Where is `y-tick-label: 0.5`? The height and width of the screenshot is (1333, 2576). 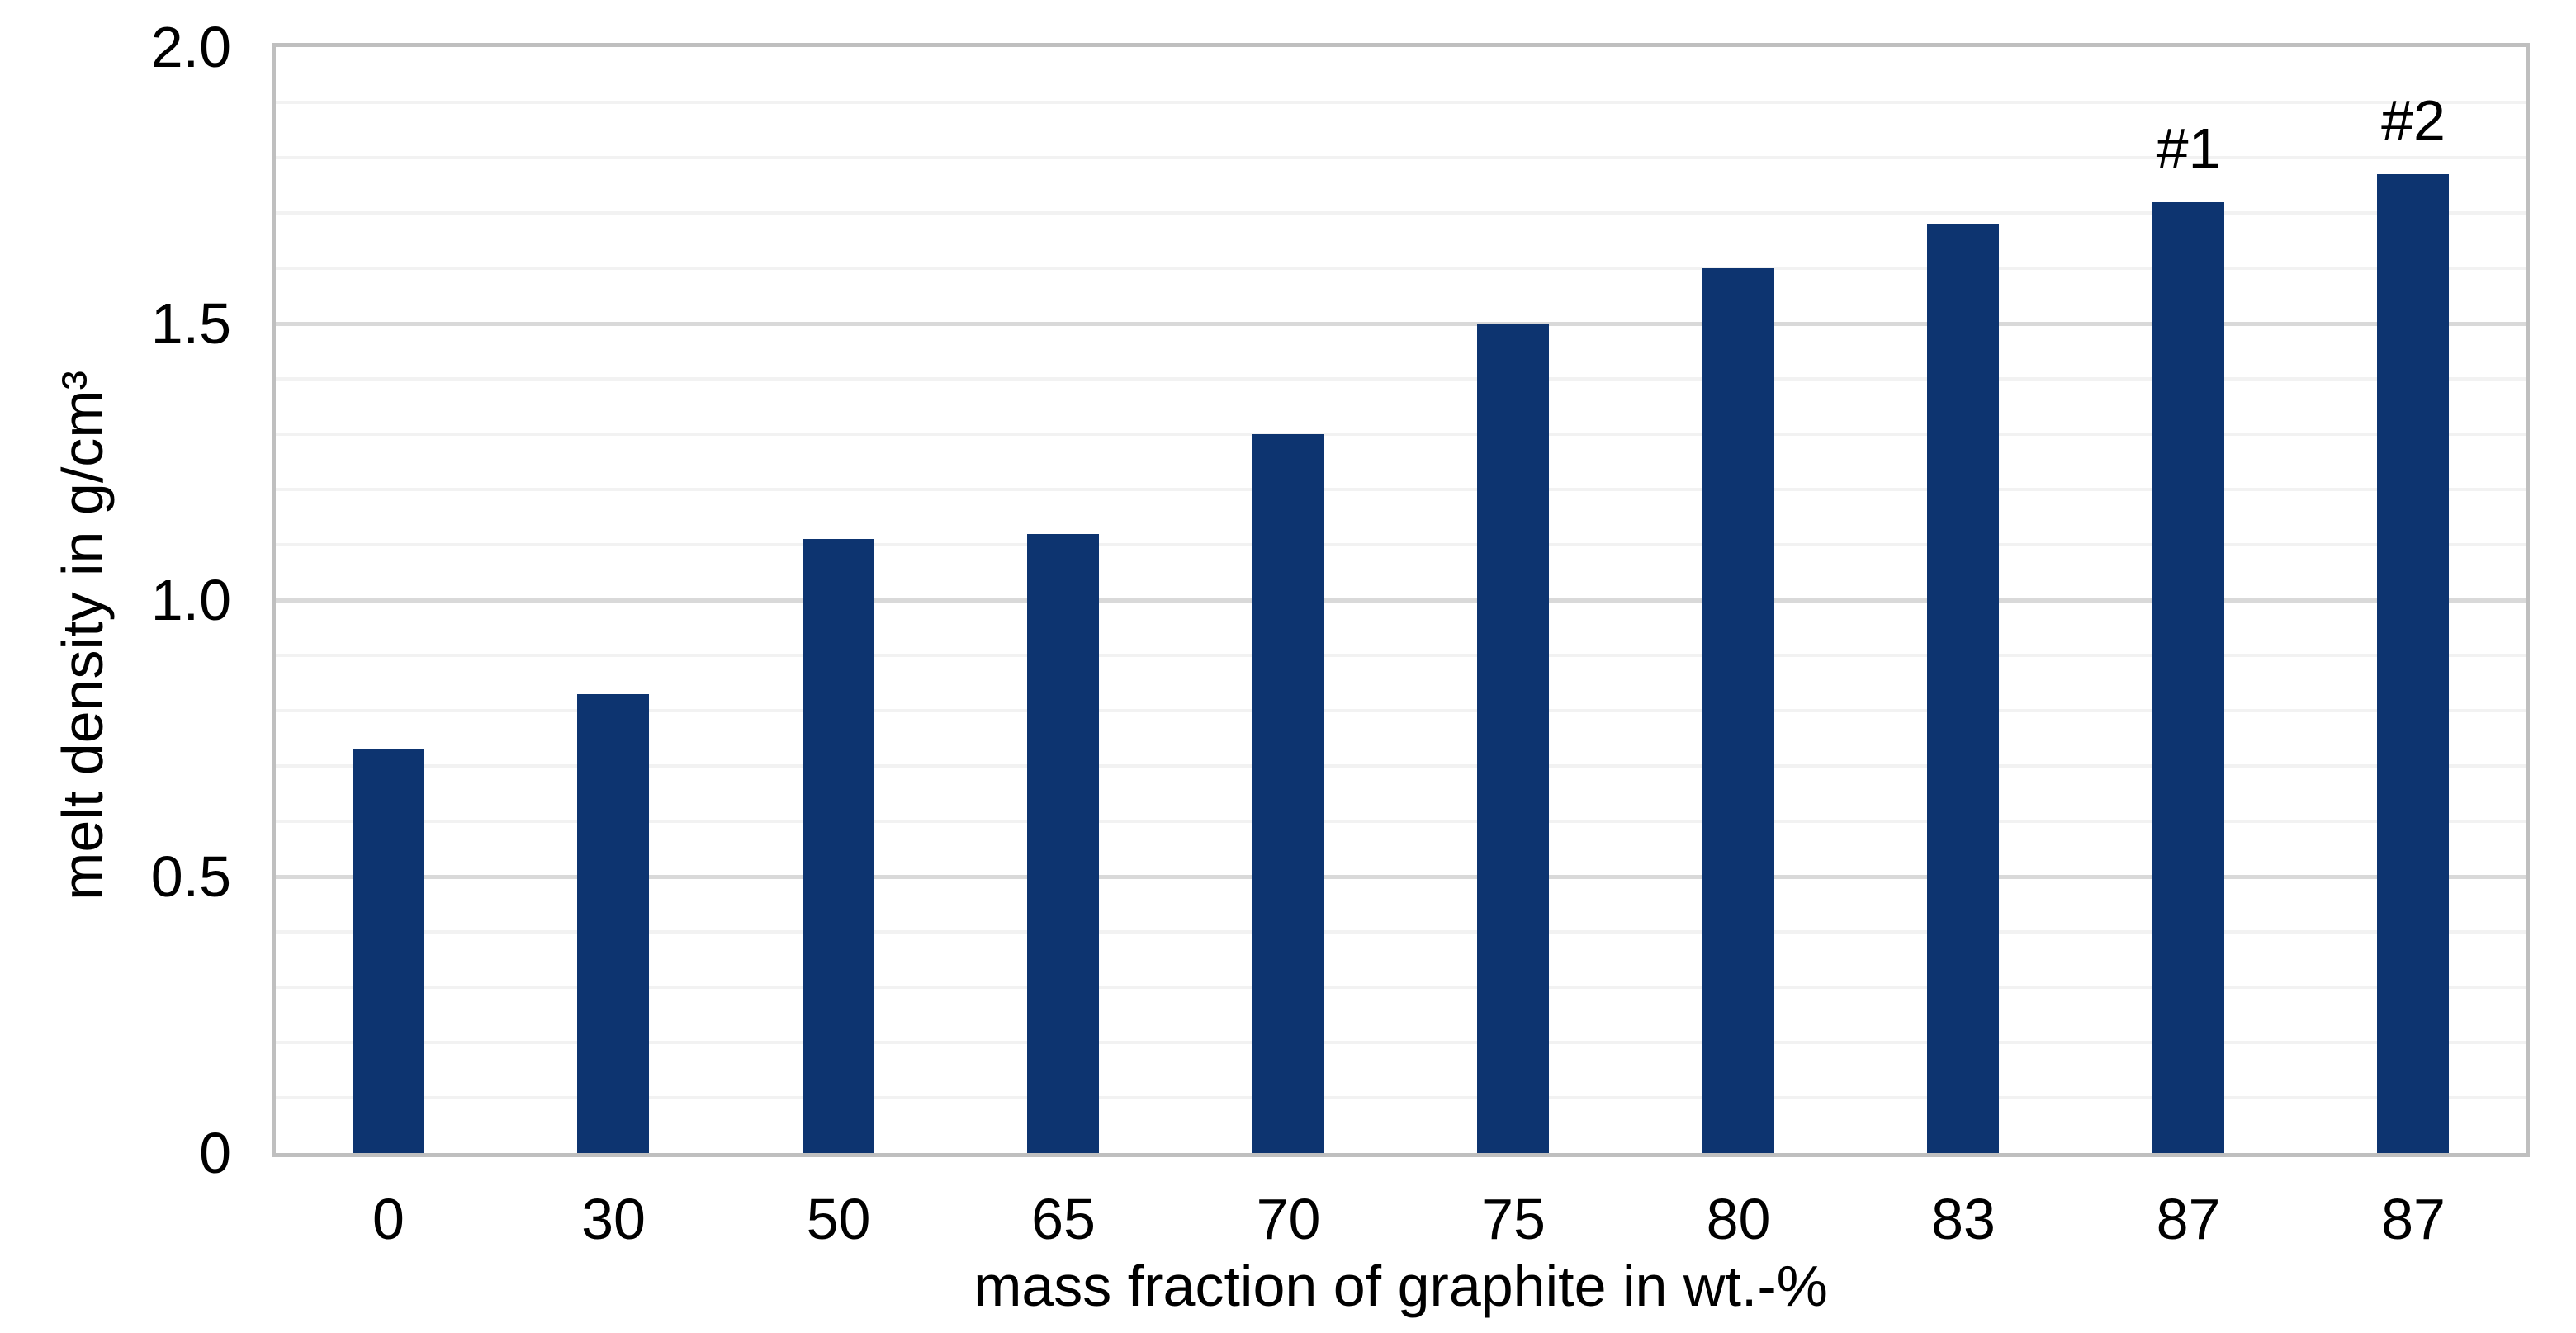 y-tick-label: 0.5 is located at coordinates (190, 876).